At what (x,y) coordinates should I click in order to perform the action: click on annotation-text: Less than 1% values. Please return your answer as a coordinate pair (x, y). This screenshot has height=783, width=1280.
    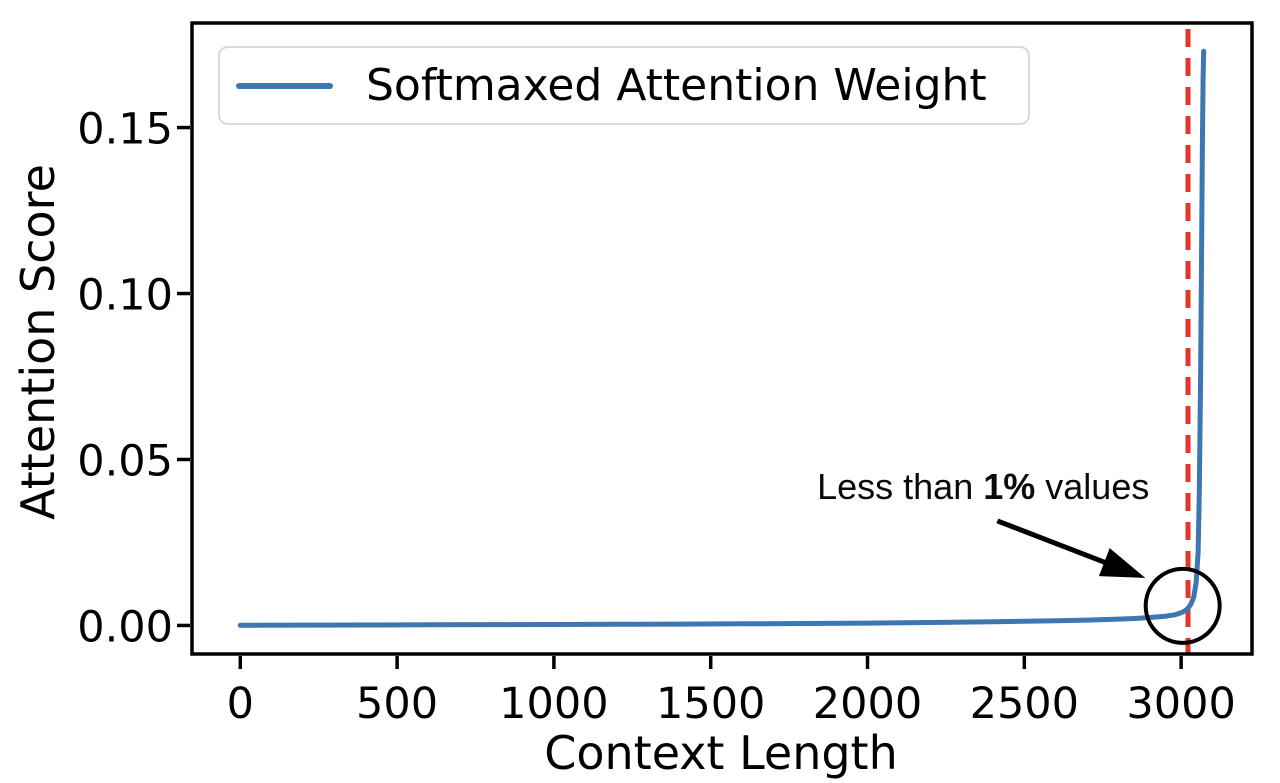
    Looking at the image, I should click on (983, 487).